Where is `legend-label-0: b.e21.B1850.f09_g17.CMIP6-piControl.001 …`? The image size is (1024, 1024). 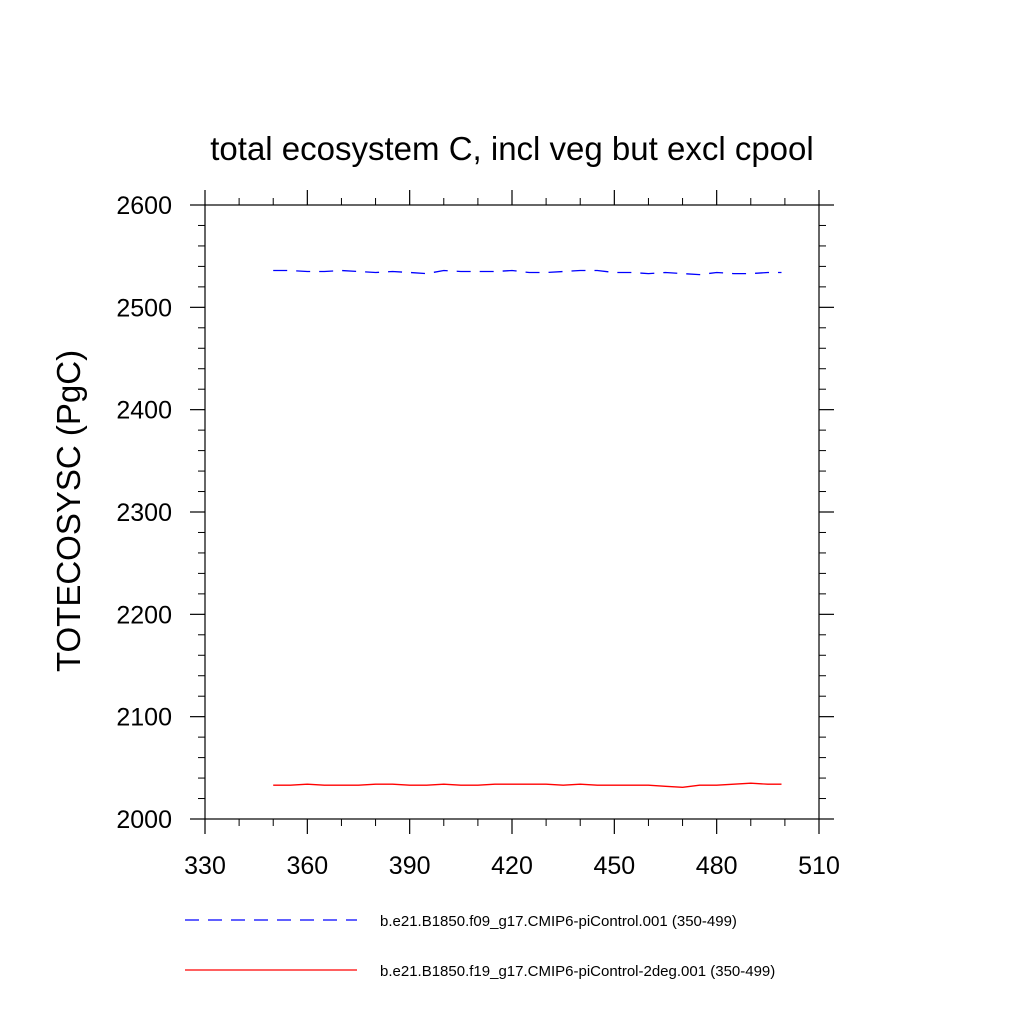 legend-label-0: b.e21.B1850.f09_g17.CMIP6-piControl.001 … is located at coordinates (558, 921).